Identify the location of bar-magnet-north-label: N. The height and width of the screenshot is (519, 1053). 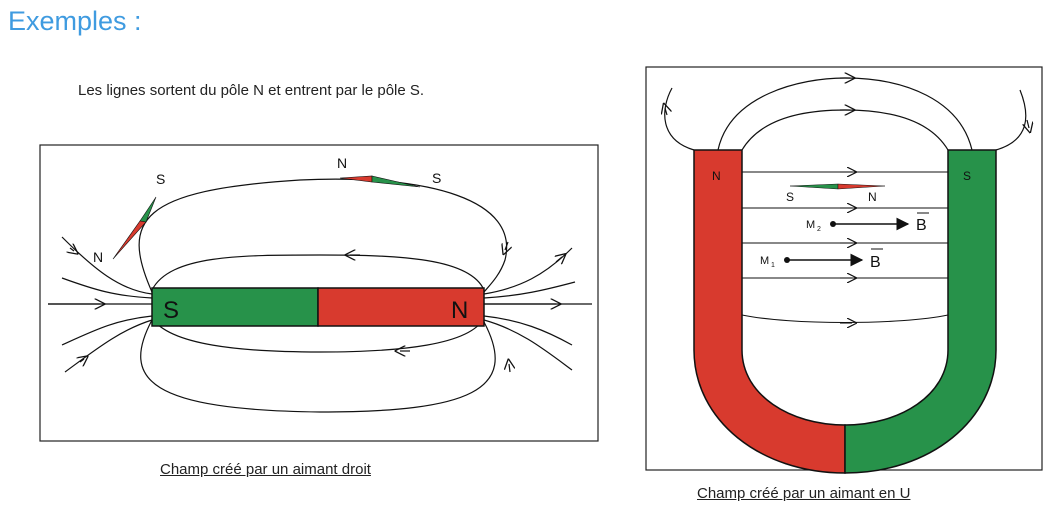
(459, 310).